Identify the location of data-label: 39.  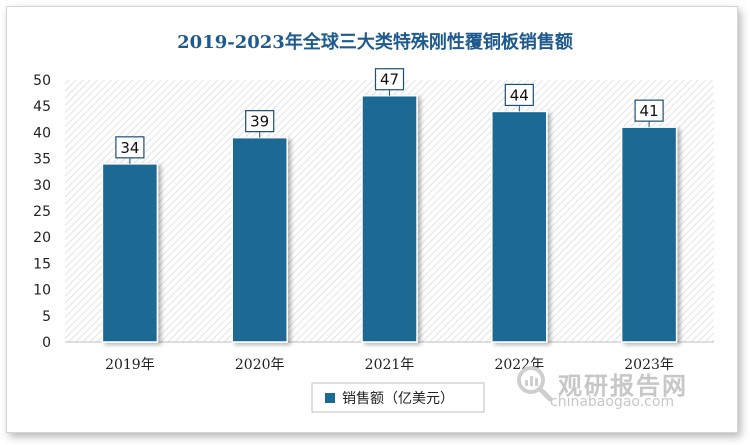
(259, 122).